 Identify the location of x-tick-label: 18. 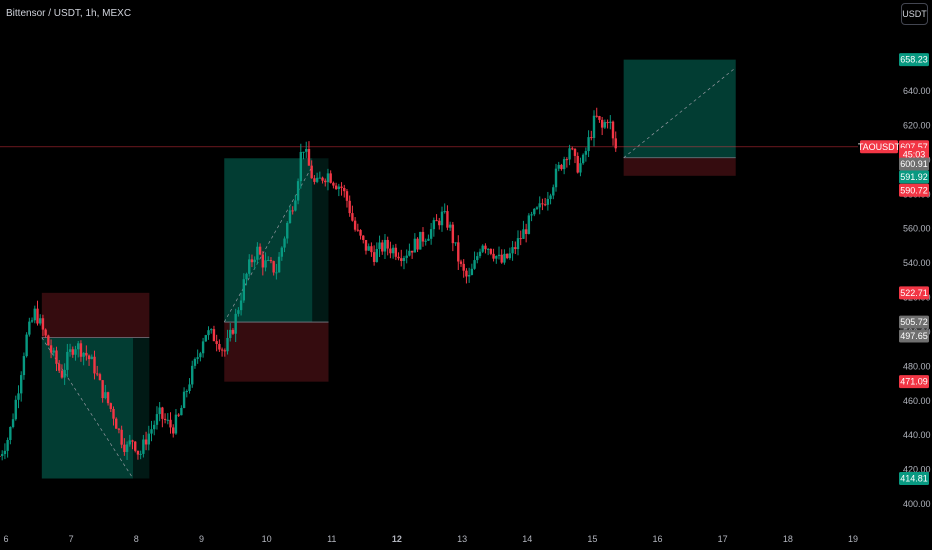
(788, 539).